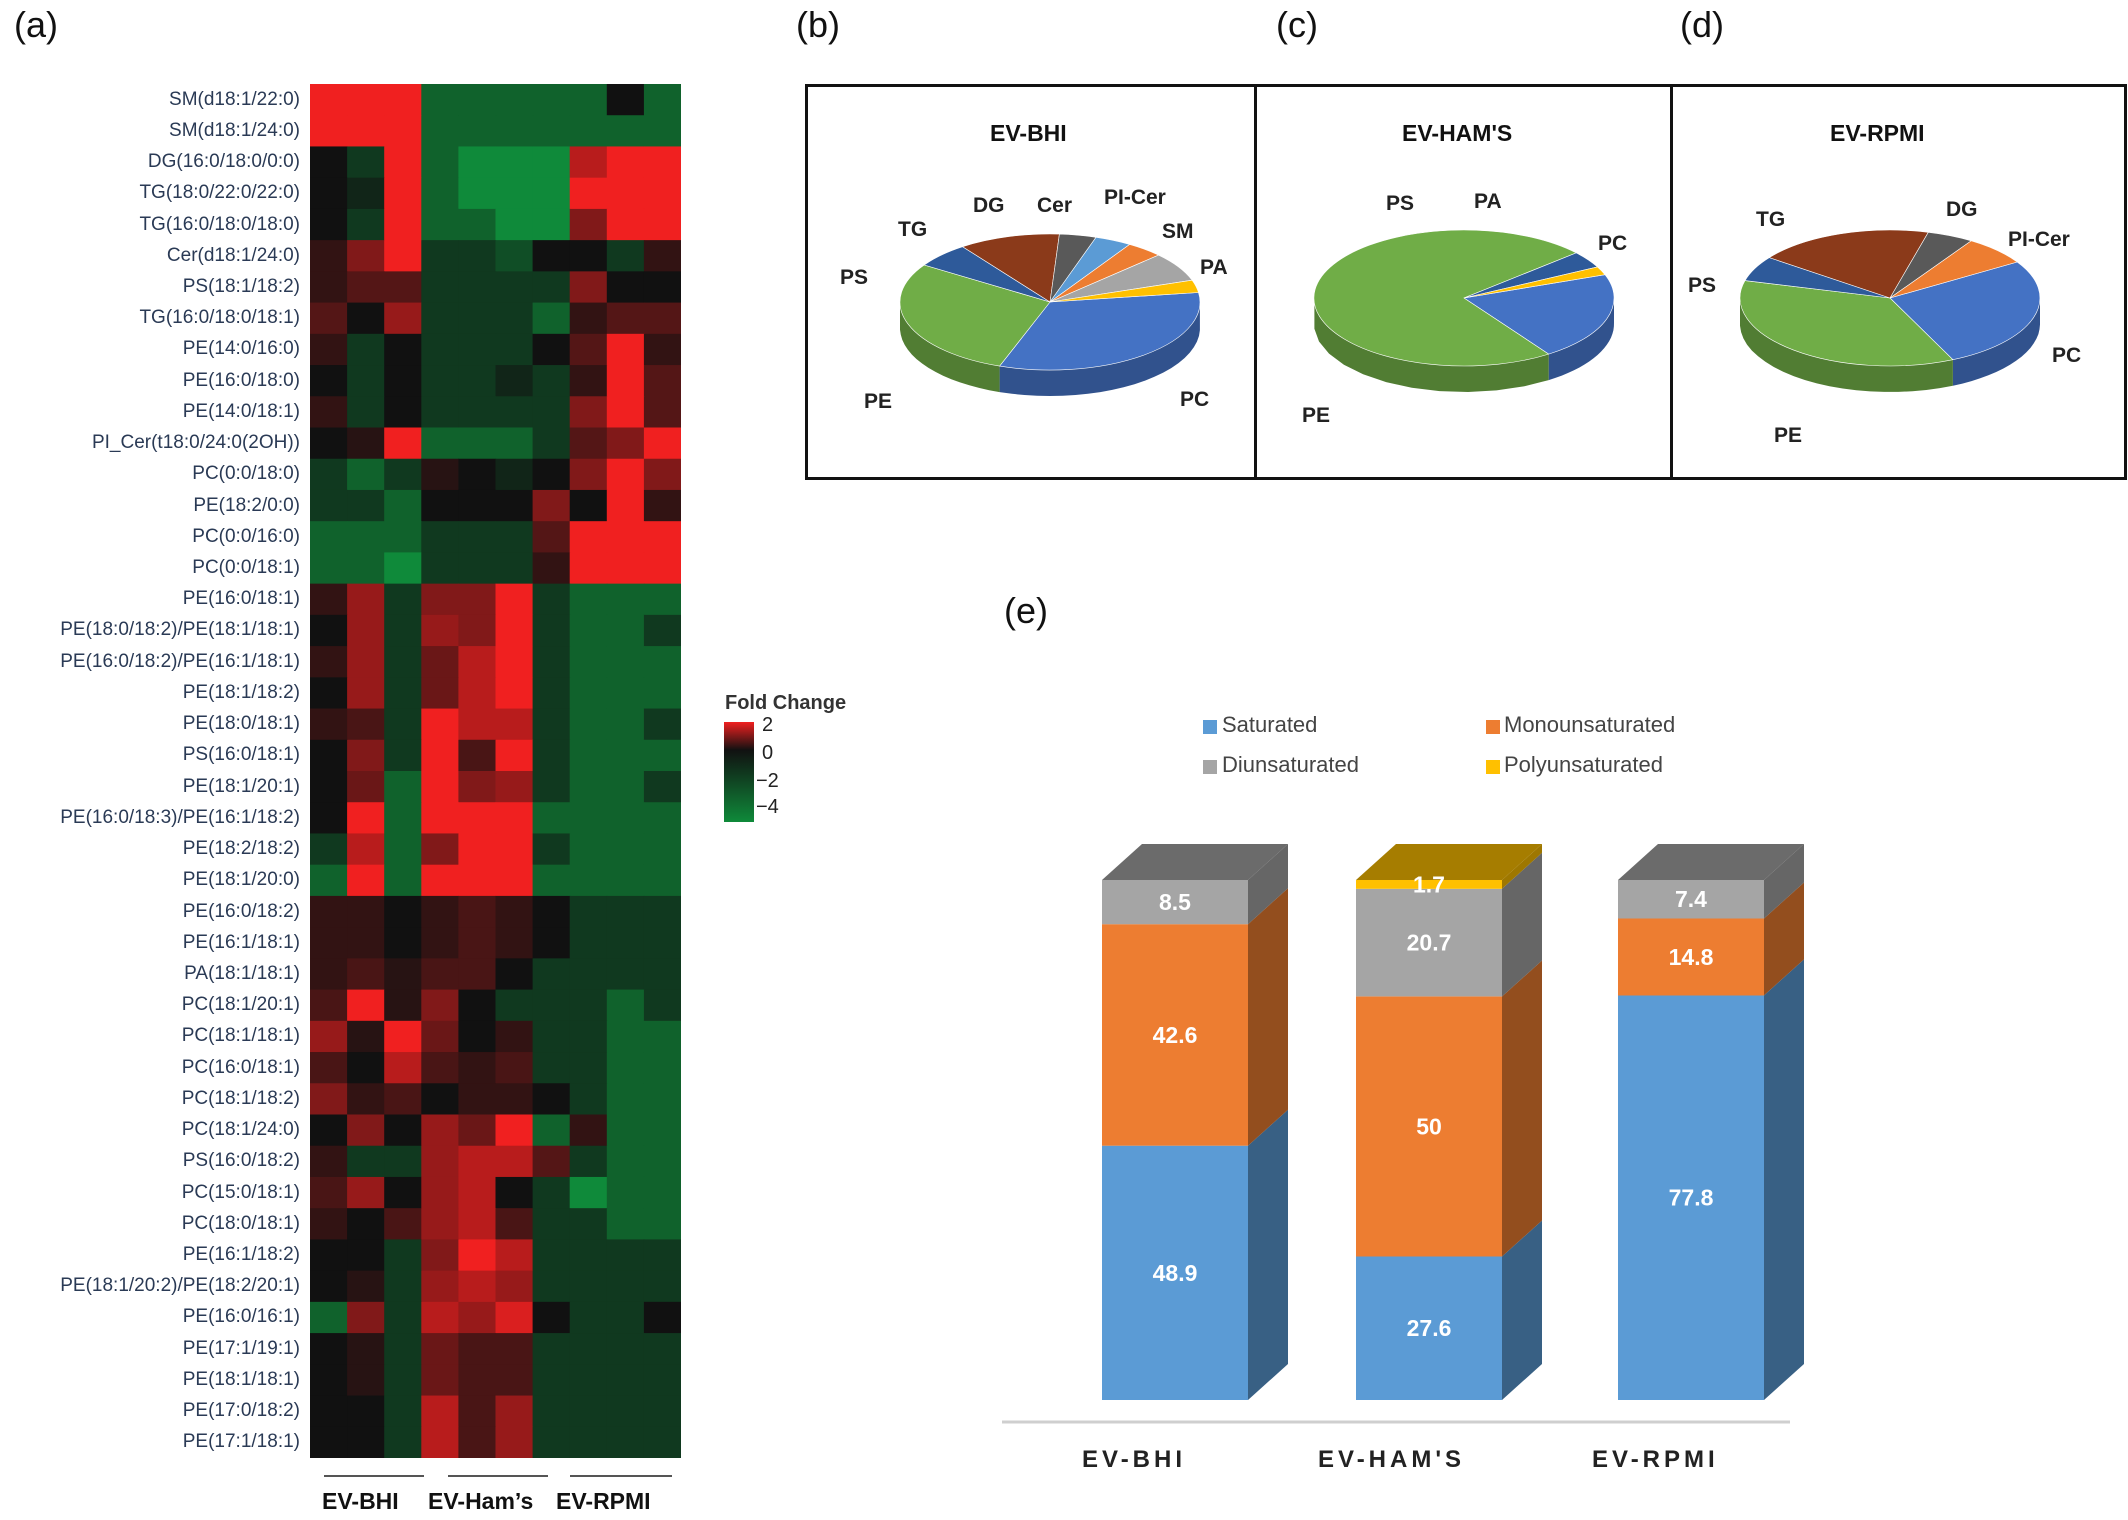  Describe the element at coordinates (1996, 342) in the screenshot. I see `pie-slice-side-pc` at that location.